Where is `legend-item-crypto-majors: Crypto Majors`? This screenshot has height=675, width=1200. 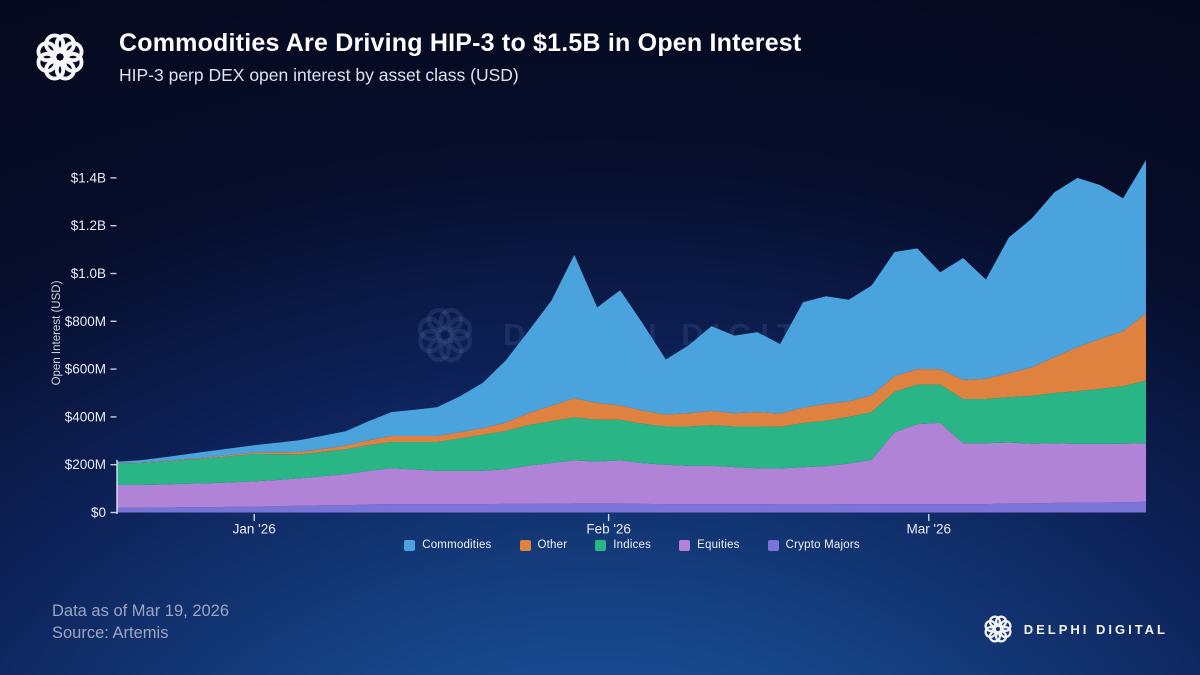
legend-item-crypto-majors: Crypto Majors is located at coordinates (813, 545).